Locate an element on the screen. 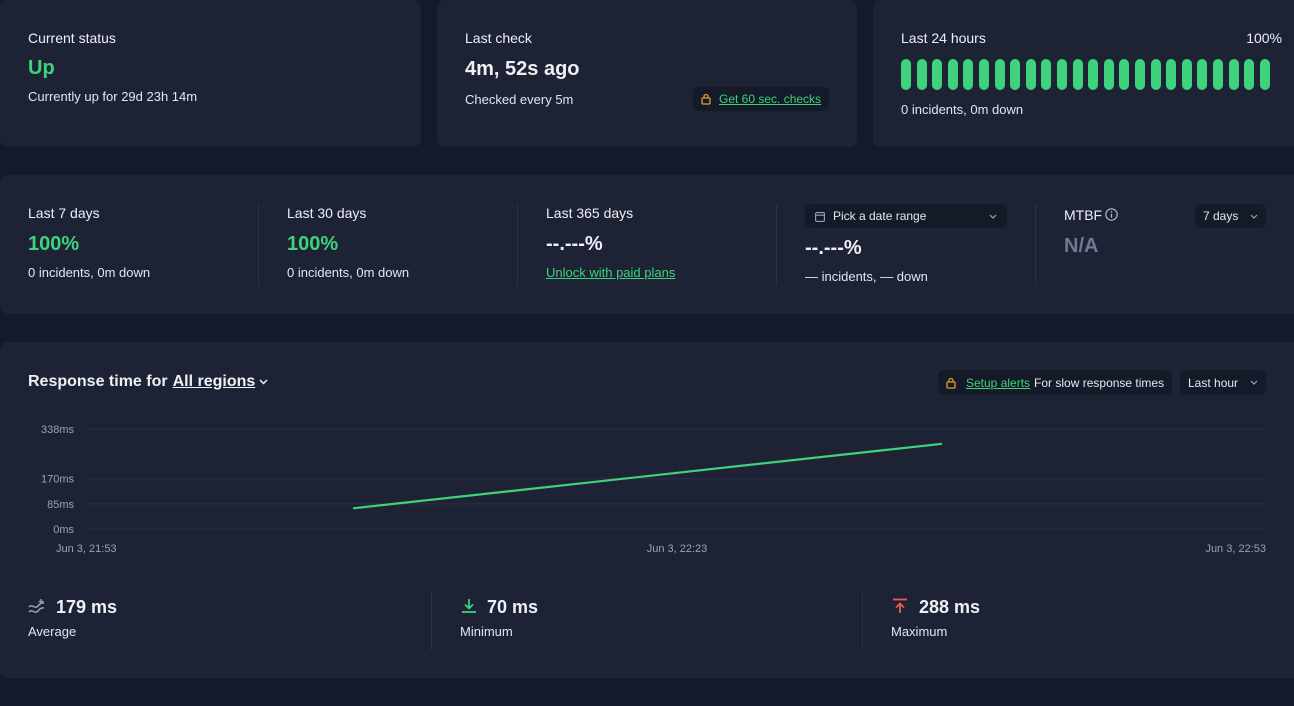  last-24h-card: Last 24 hours 100% 0 incidents, 0m down is located at coordinates (1083, 73).